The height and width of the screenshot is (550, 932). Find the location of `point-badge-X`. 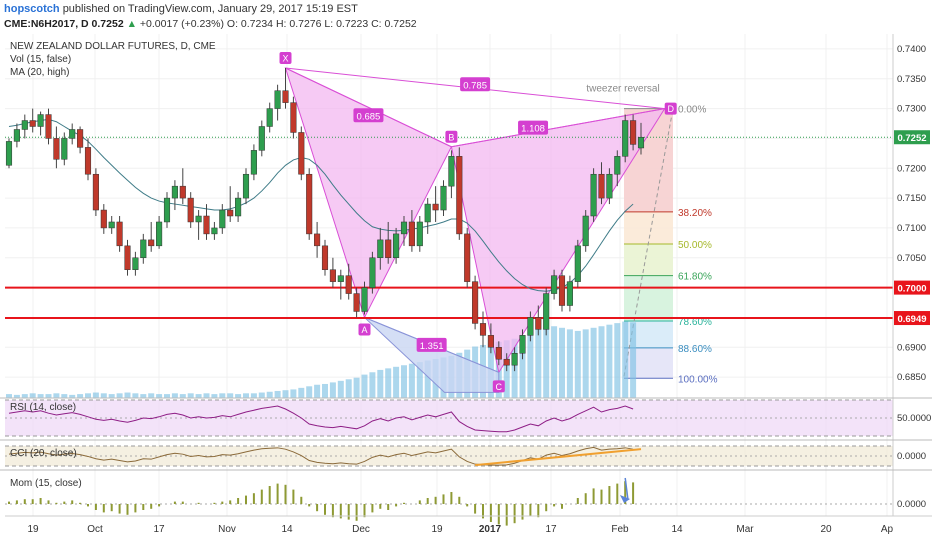

point-badge-X is located at coordinates (285, 58).